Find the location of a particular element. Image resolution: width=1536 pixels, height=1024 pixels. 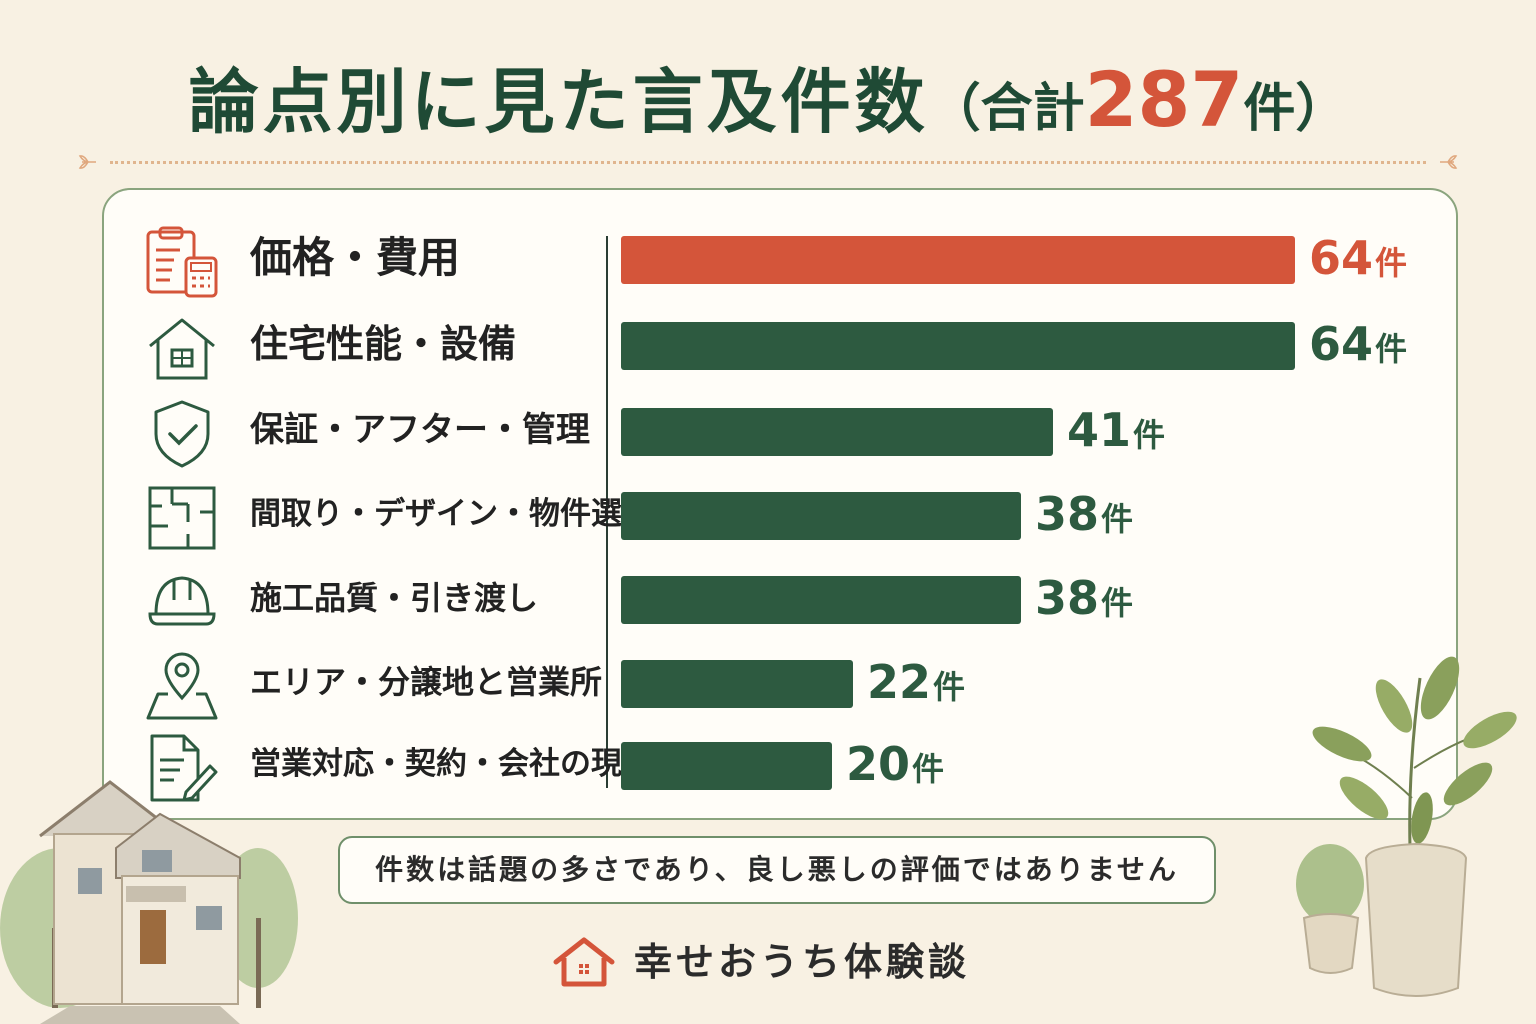

category-label: 保証・アフター・管理 is located at coordinates (420, 430).